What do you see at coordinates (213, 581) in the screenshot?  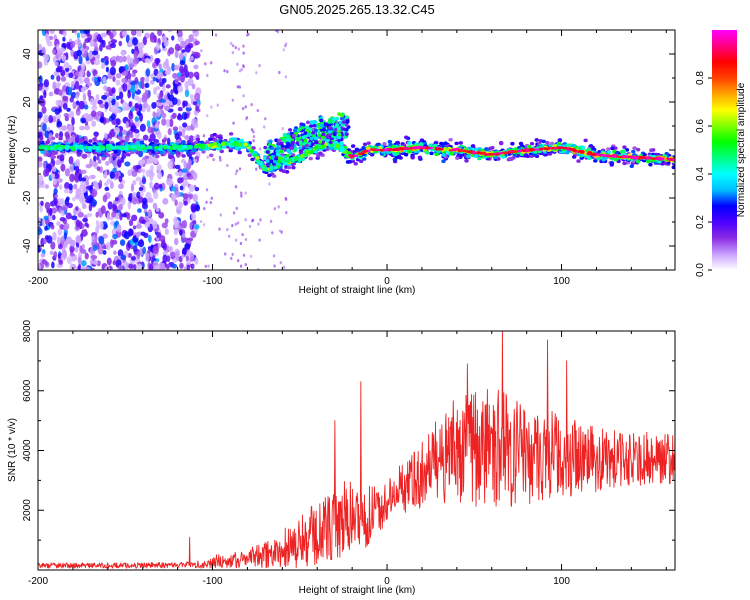 I see `snr-x-tick-label: -100` at bounding box center [213, 581].